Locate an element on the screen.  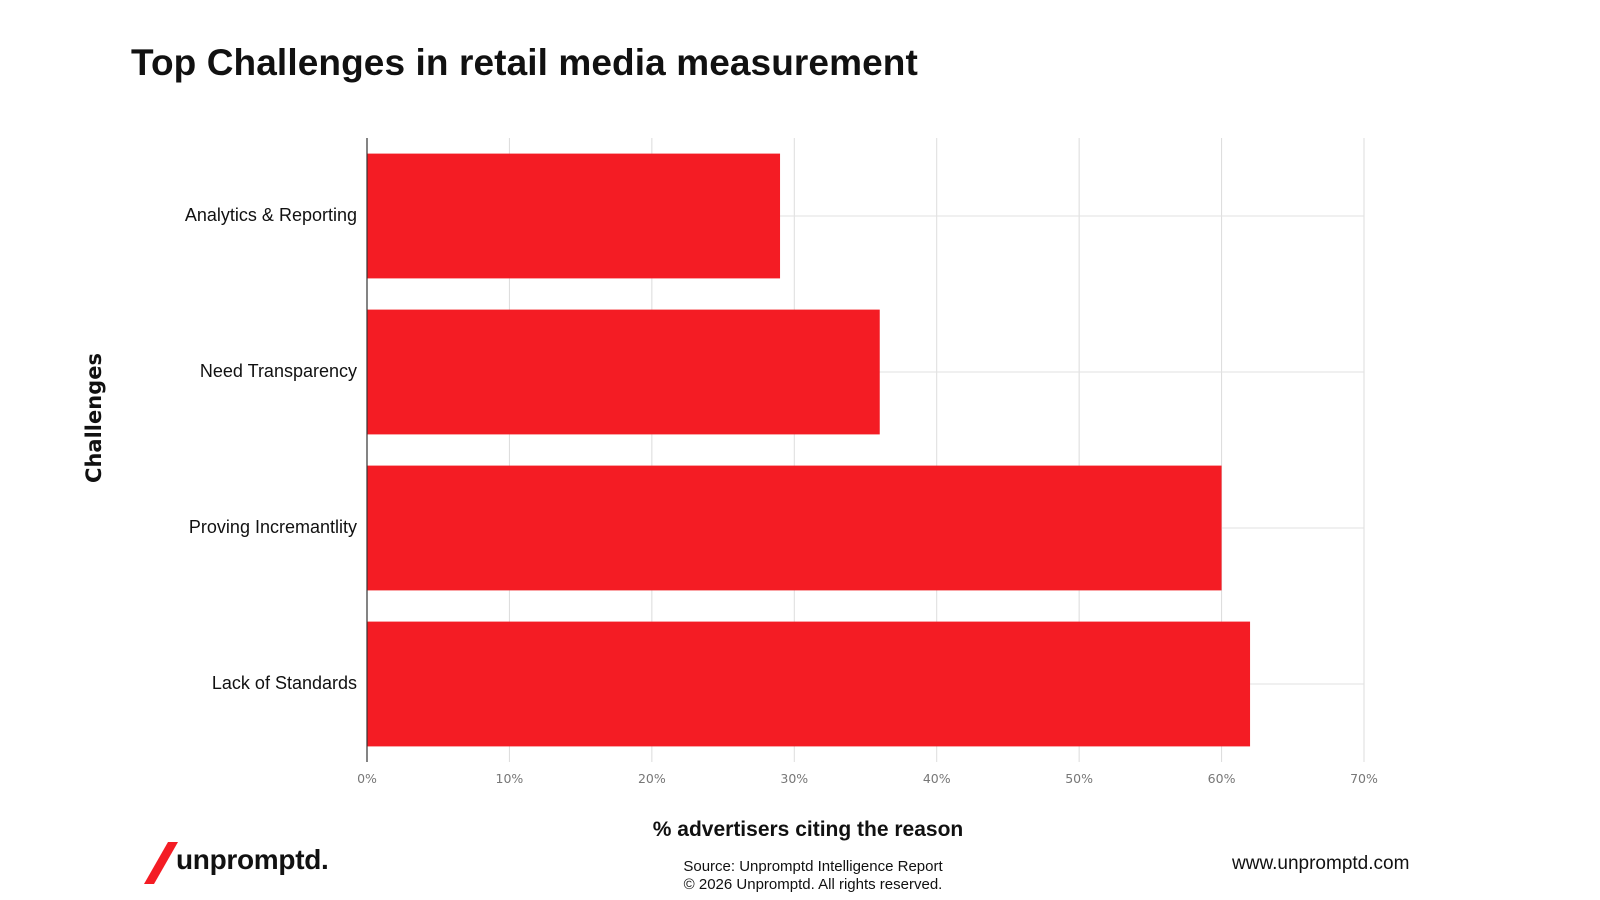
source-line: Source: Unpromptd Intelligence Report is located at coordinates (813, 866).